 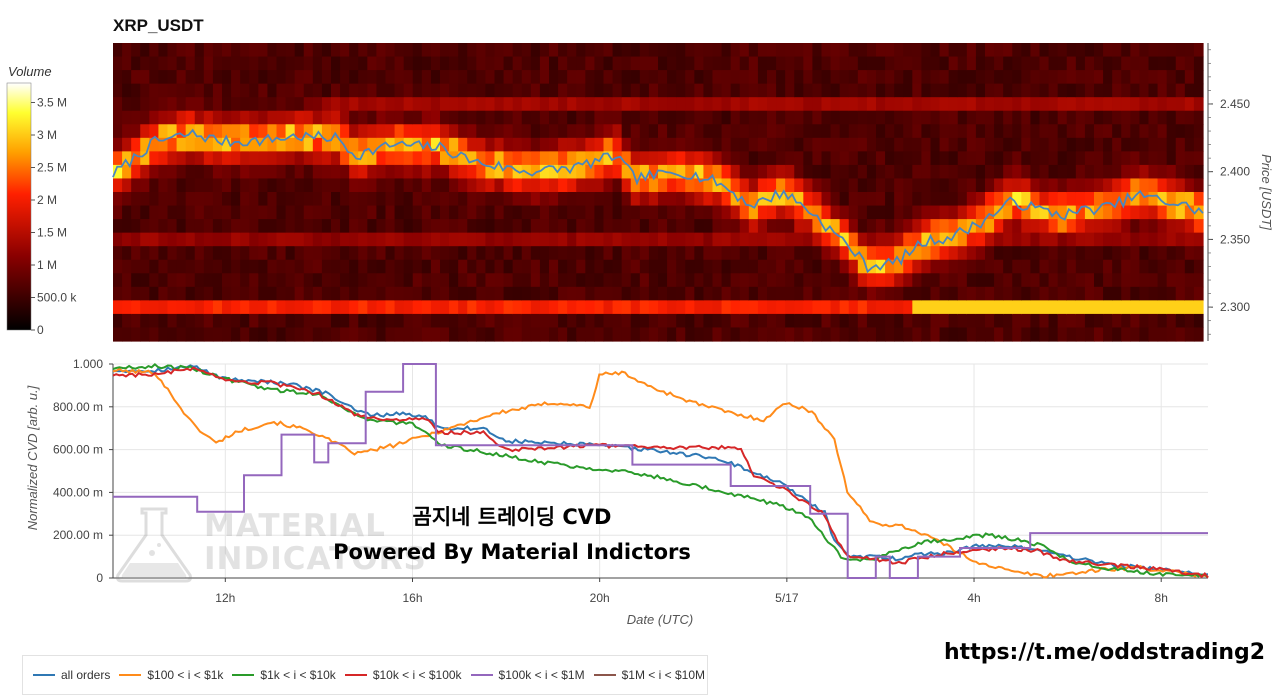 I want to click on legend-item: $10k < i < $100k, so click(x=403, y=675).